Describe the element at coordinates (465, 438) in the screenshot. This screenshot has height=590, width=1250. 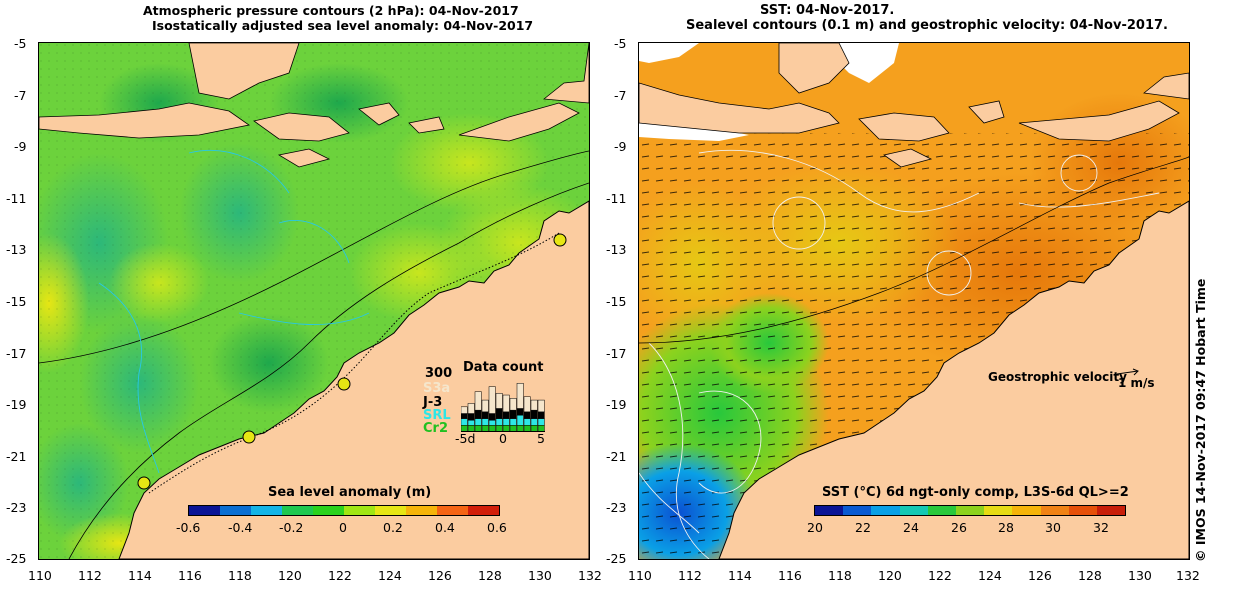
I see `data-count-x-tick: -5d` at that location.